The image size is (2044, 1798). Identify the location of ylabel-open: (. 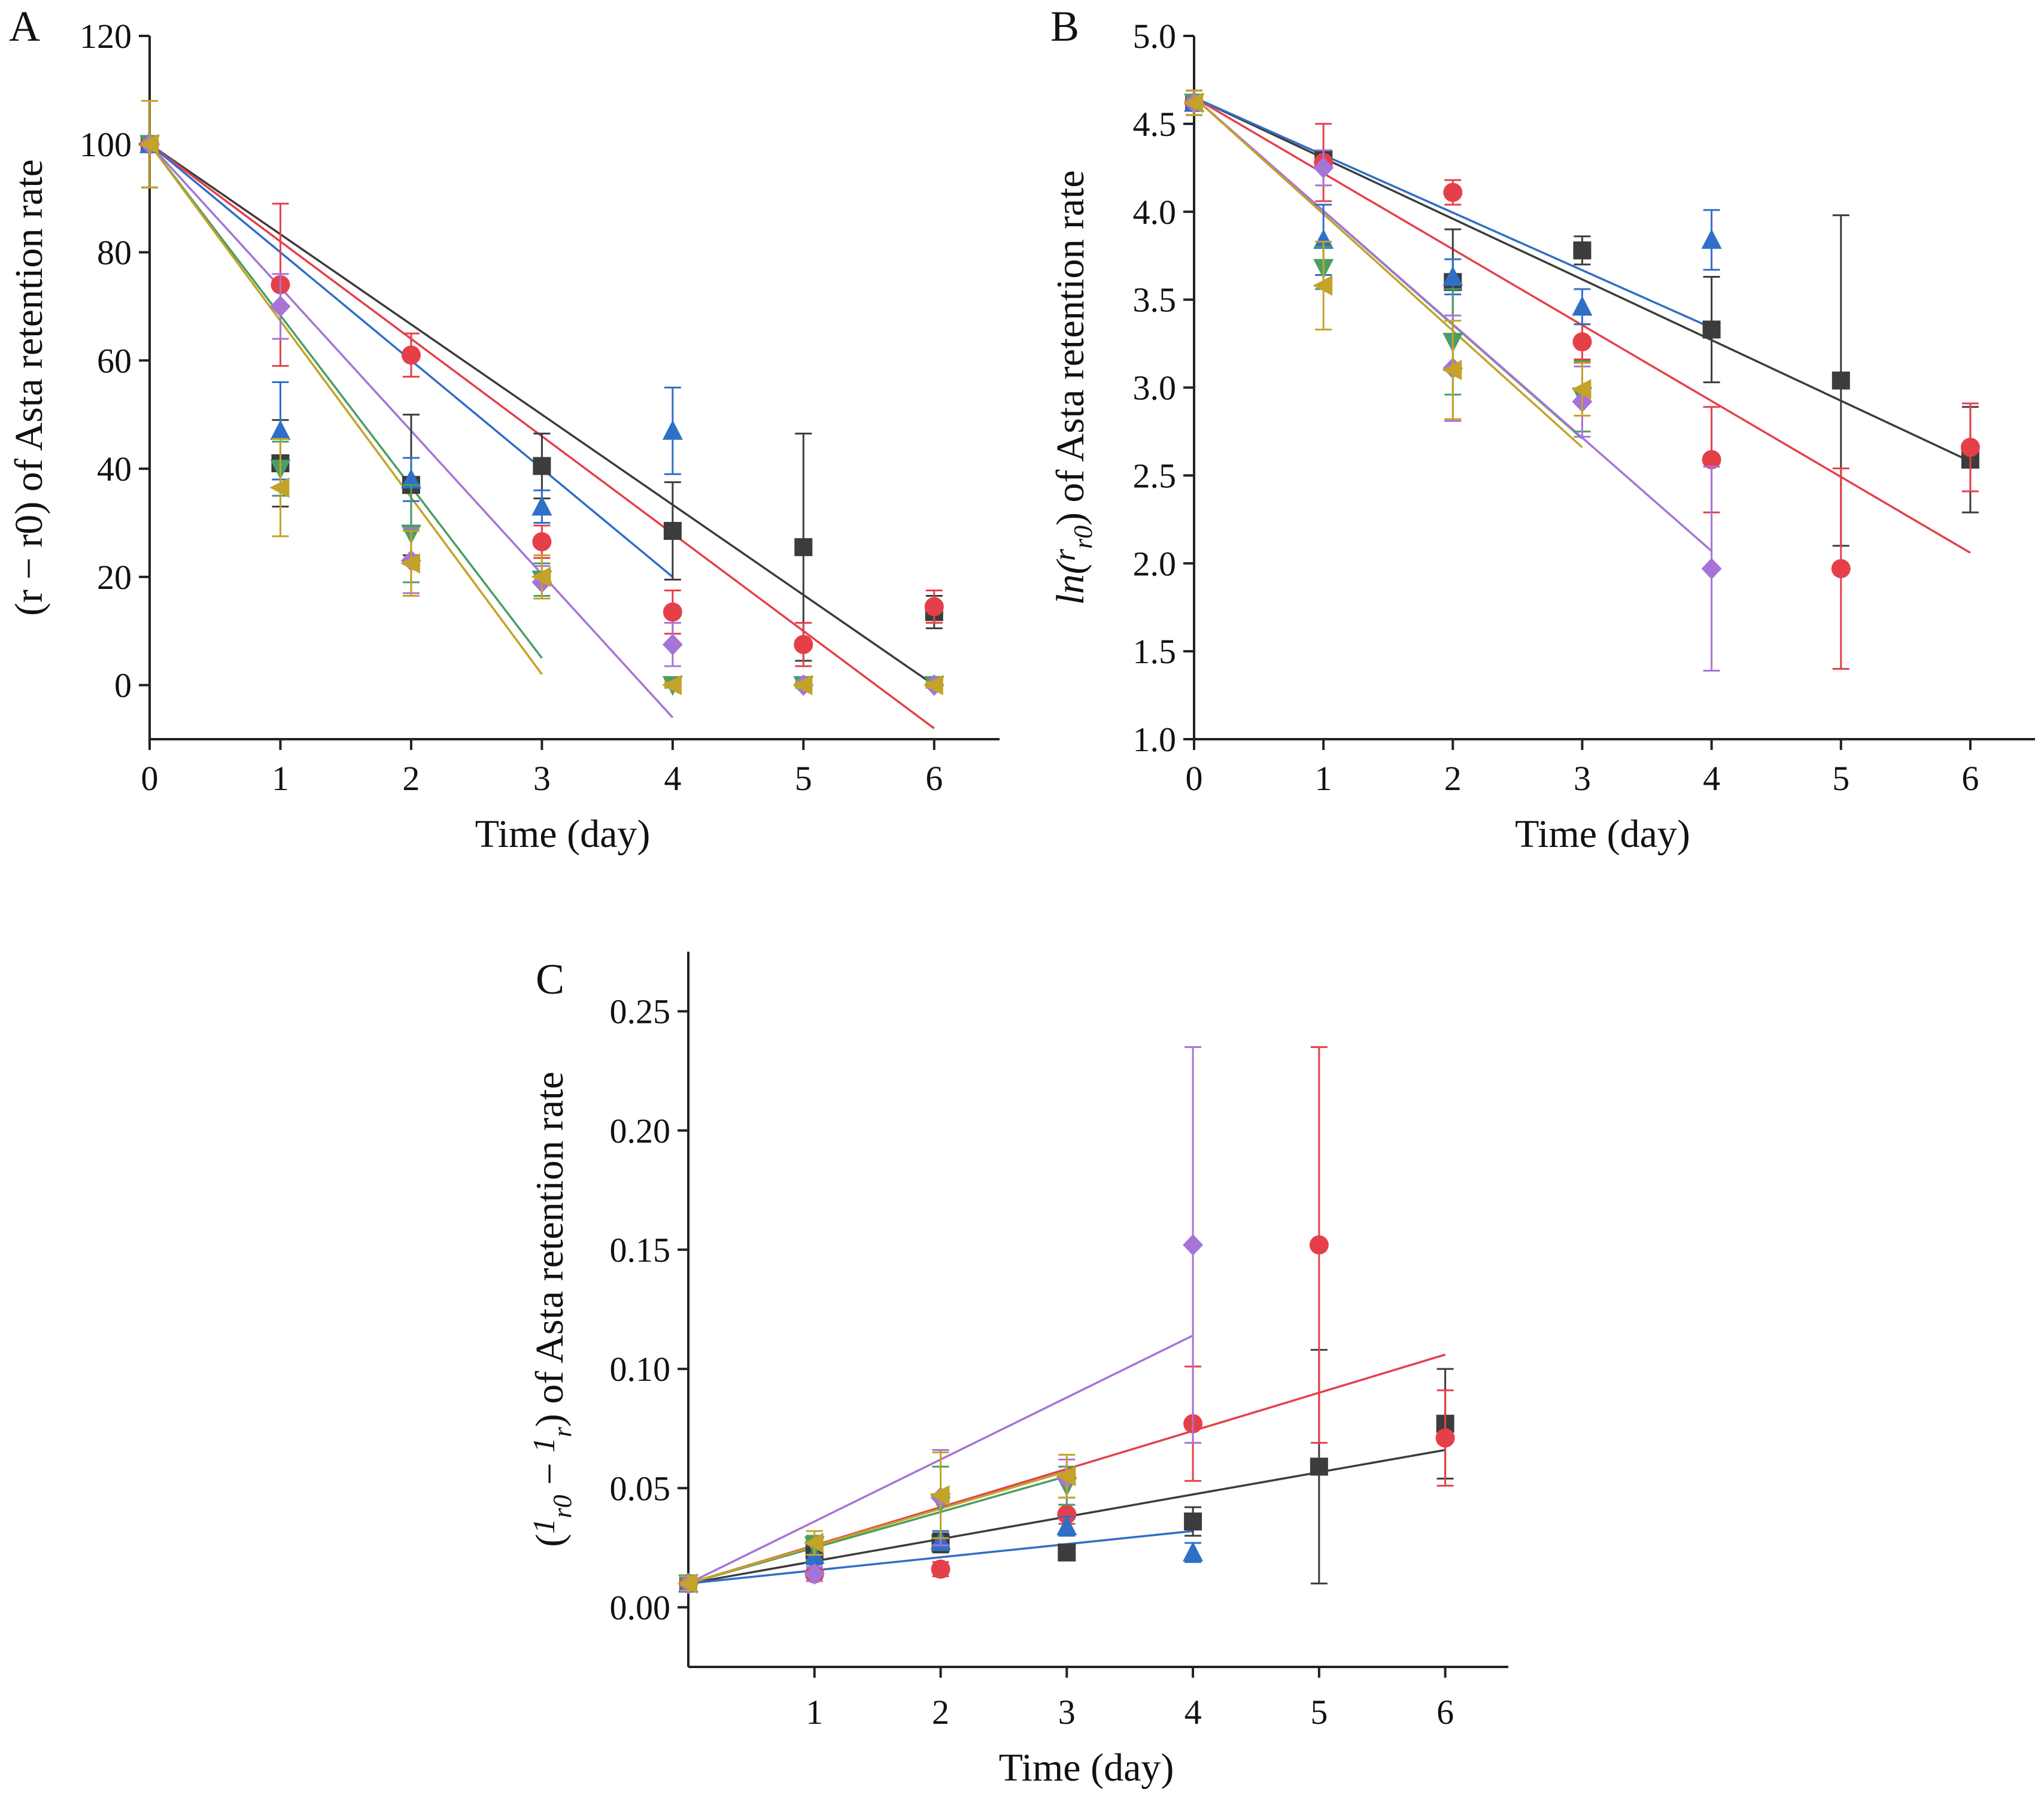
(550, 1540).